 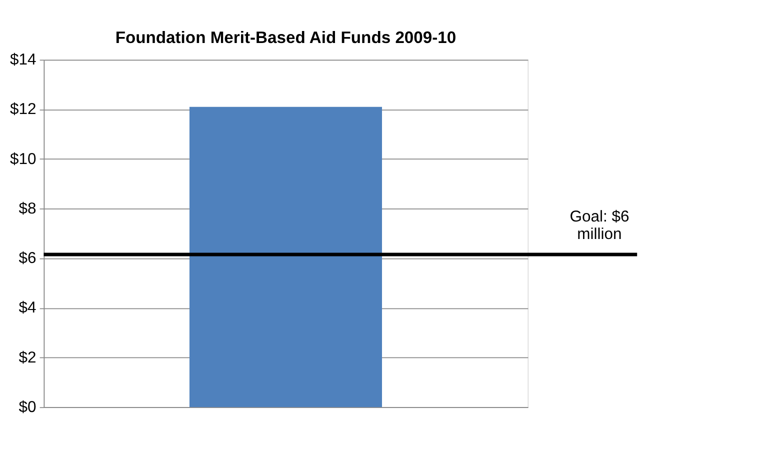 What do you see at coordinates (27, 259) in the screenshot?
I see `y-tick-label: $6` at bounding box center [27, 259].